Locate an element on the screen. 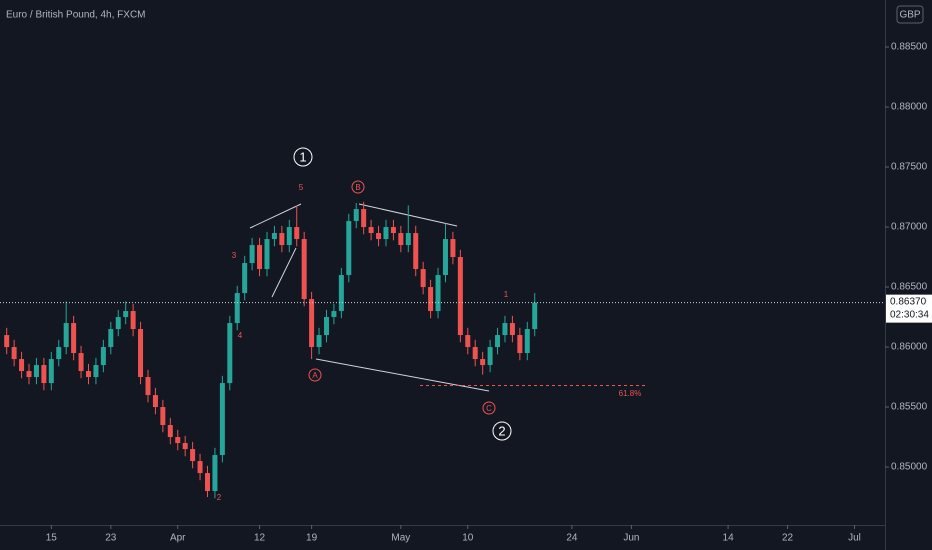  annotation: B is located at coordinates (357, 187).